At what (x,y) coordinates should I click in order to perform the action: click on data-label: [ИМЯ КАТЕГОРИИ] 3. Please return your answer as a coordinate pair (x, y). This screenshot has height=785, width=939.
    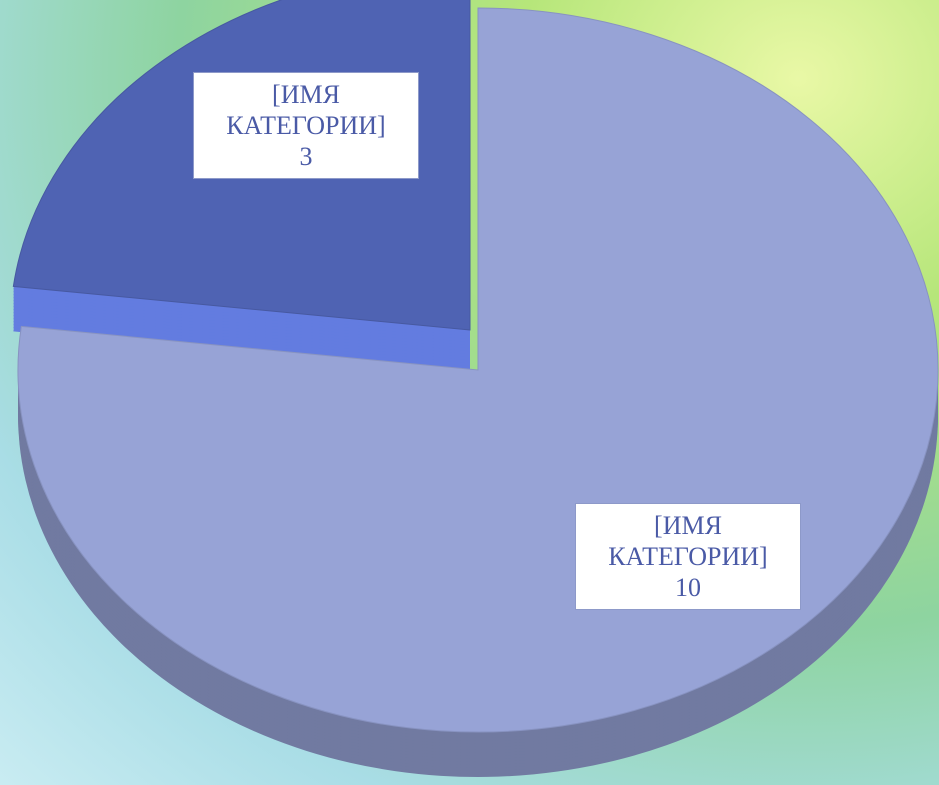
    Looking at the image, I should click on (306, 125).